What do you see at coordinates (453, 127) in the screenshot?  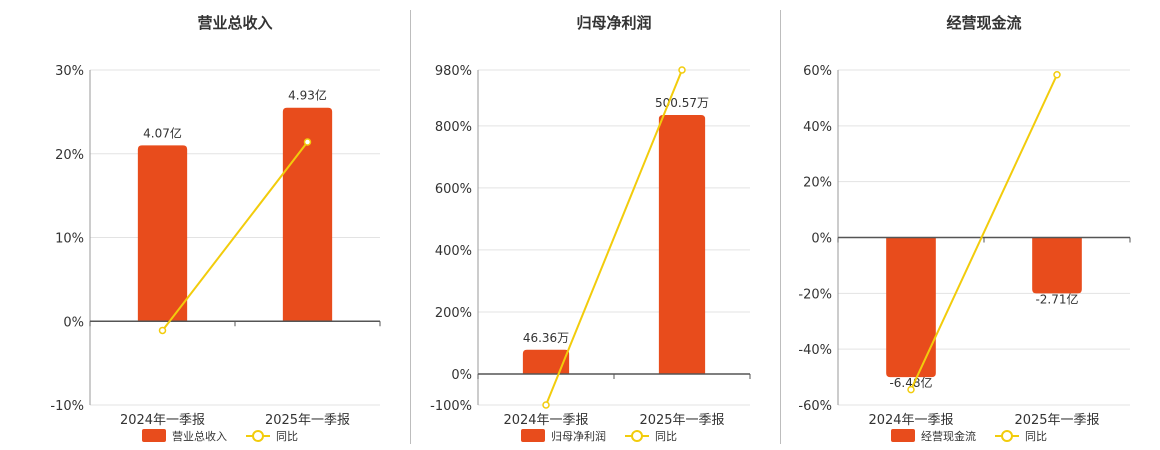 I see `y-tick-label: 800%` at bounding box center [453, 127].